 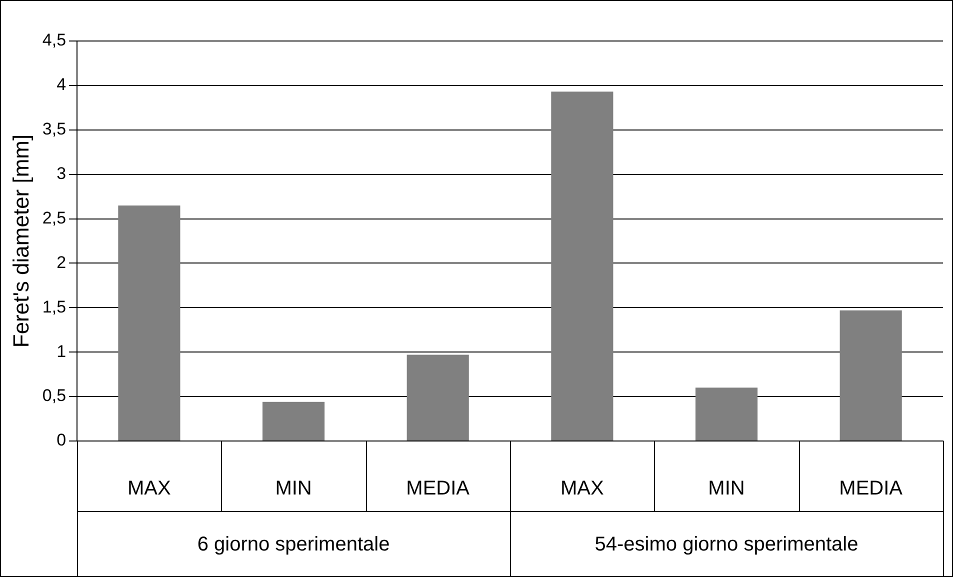 What do you see at coordinates (21, 241) in the screenshot?
I see `y-axis-title: Feret's diameter [mm]` at bounding box center [21, 241].